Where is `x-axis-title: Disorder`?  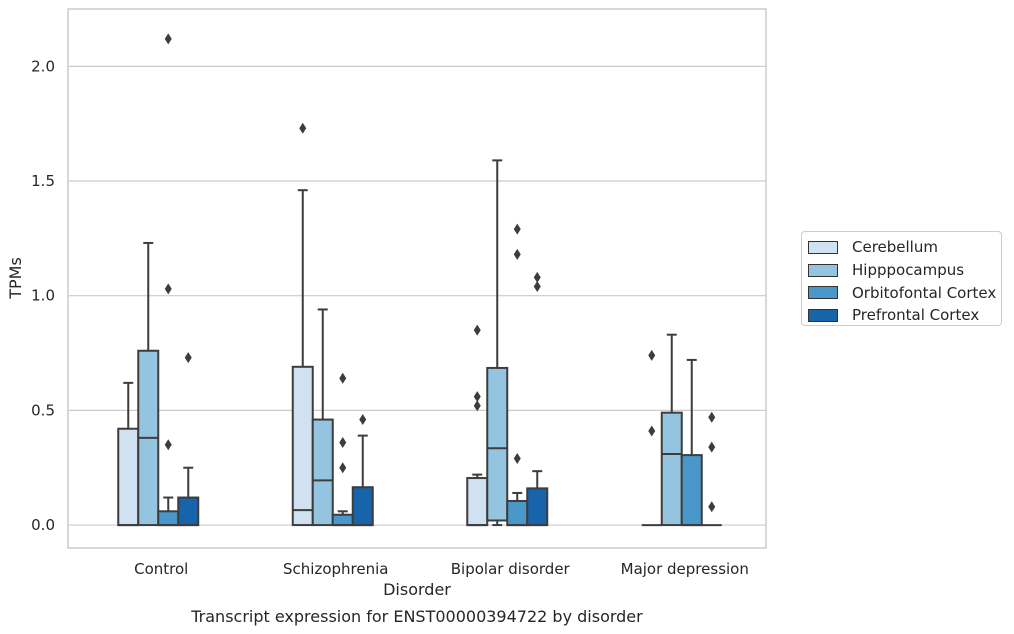 x-axis-title: Disorder is located at coordinates (417, 589).